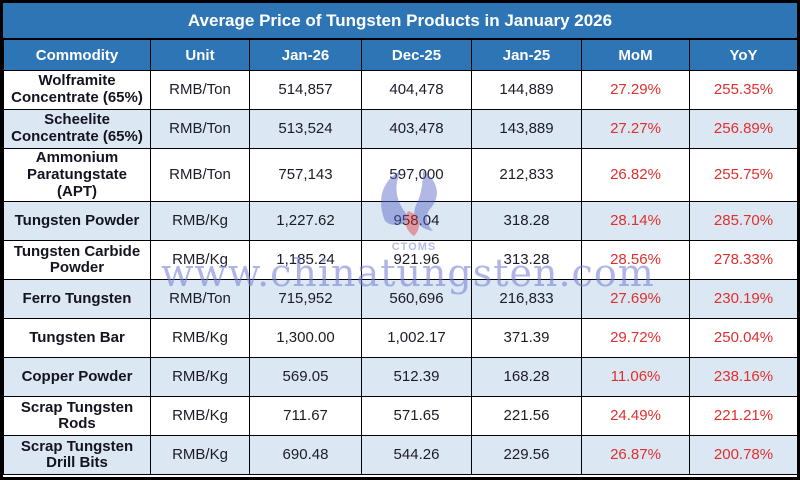 This screenshot has width=800, height=480. What do you see at coordinates (305, 299) in the screenshot?
I see `jan26-cell: 715,952` at bounding box center [305, 299].